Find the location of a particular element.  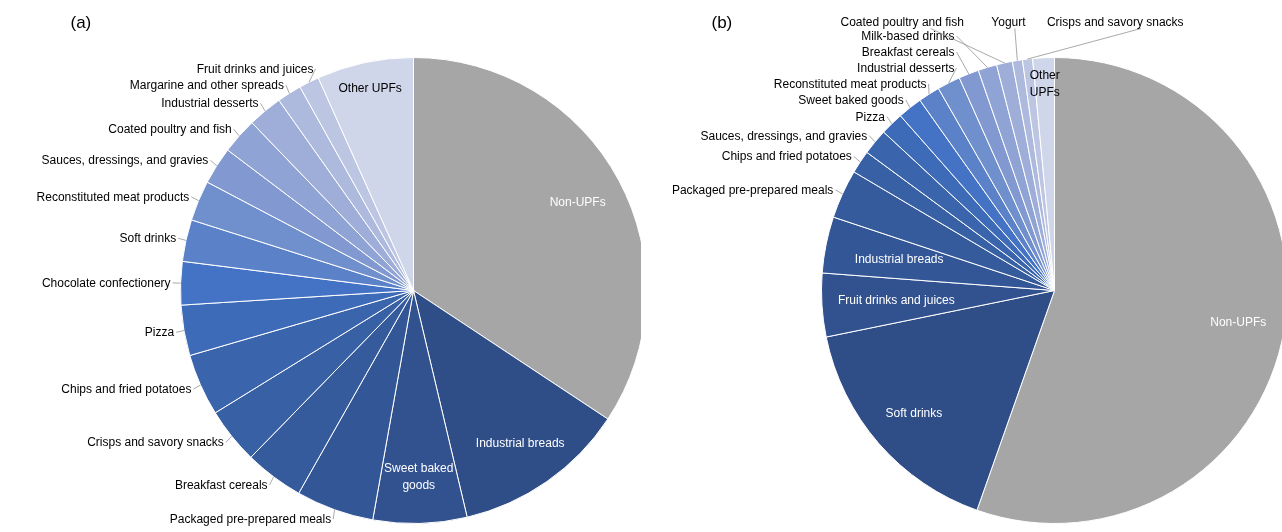

slice-label: Chocolate confectionery is located at coordinates (106, 282).